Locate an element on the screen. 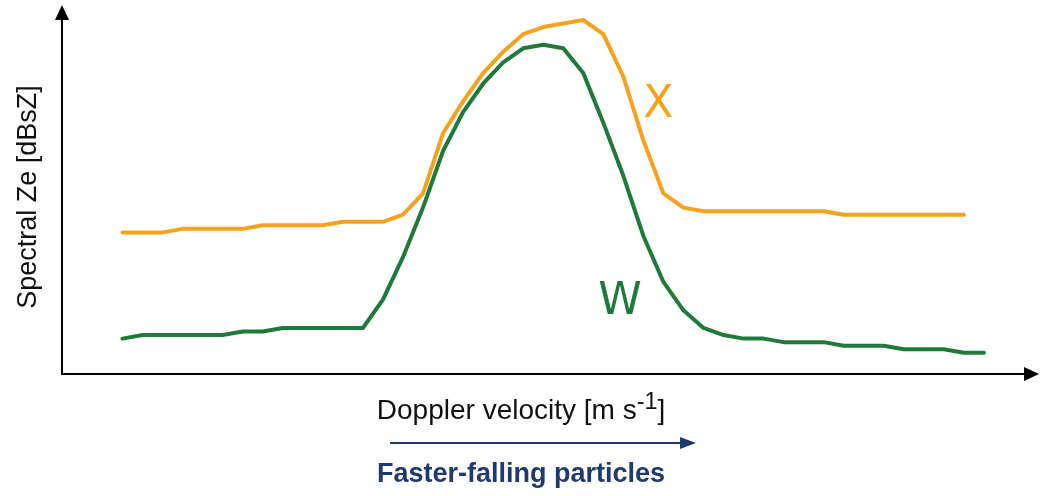  x-axis-title: Doppler velocity [m s$^{-1}$] is located at coordinates (521, 407).